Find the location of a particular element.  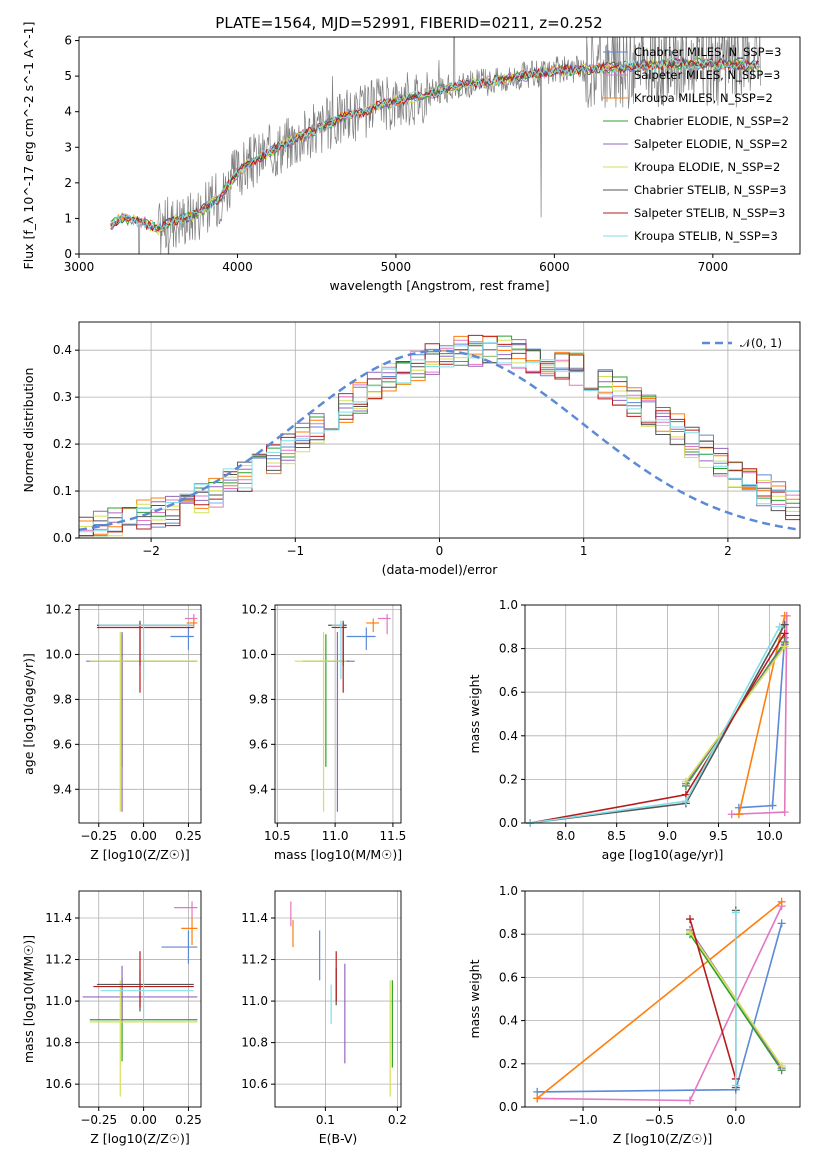

legend-entry: Kroupa MILES, N_SSP=2 is located at coordinates (703, 98).